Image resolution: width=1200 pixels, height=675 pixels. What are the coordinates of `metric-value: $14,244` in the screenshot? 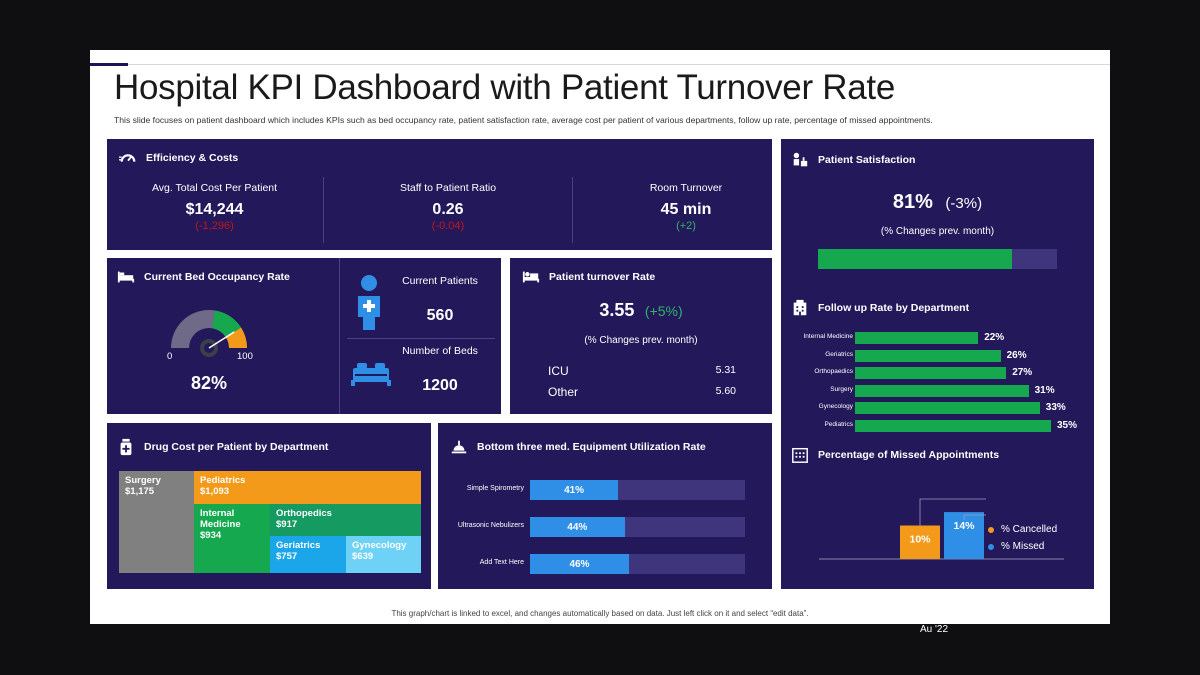 It's located at (214, 209).